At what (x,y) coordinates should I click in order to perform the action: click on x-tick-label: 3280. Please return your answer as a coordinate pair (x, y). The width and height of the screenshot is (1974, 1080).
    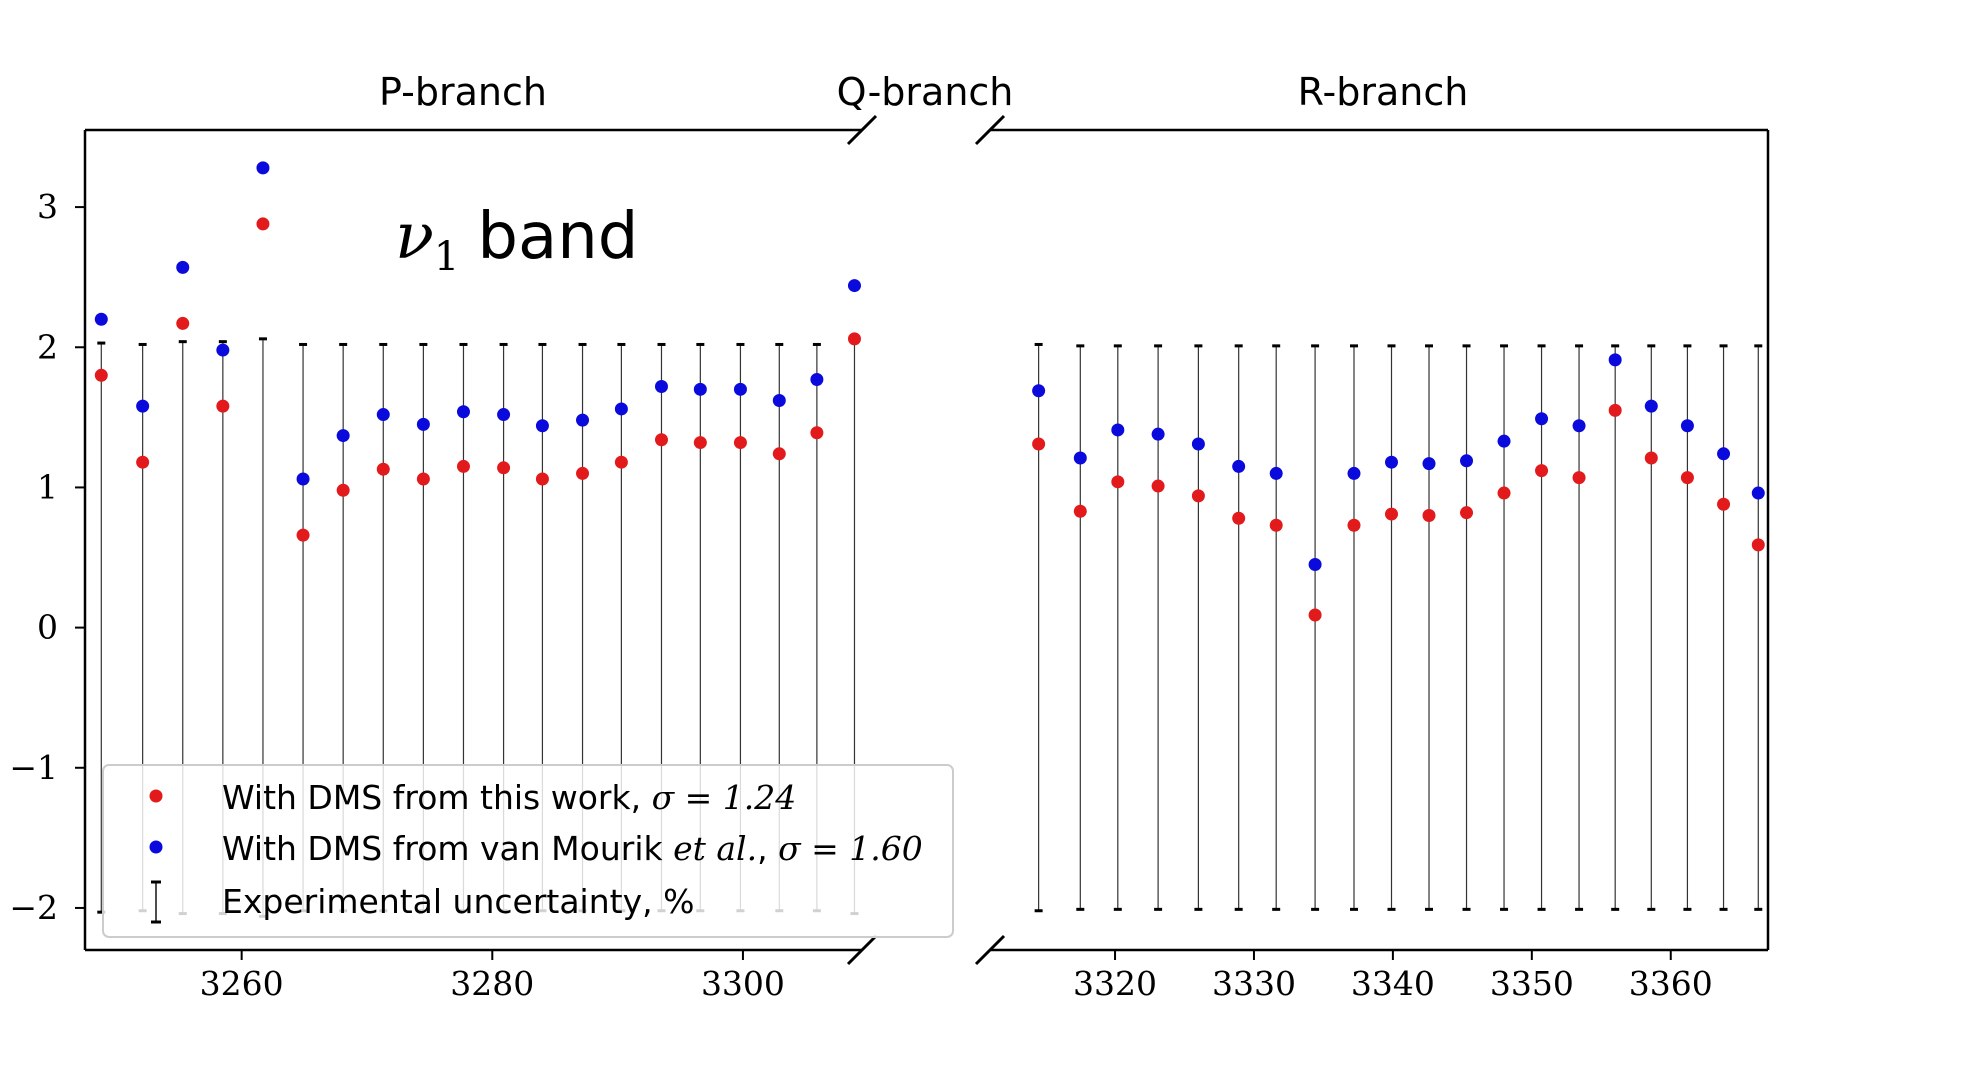
    Looking at the image, I should click on (492, 983).